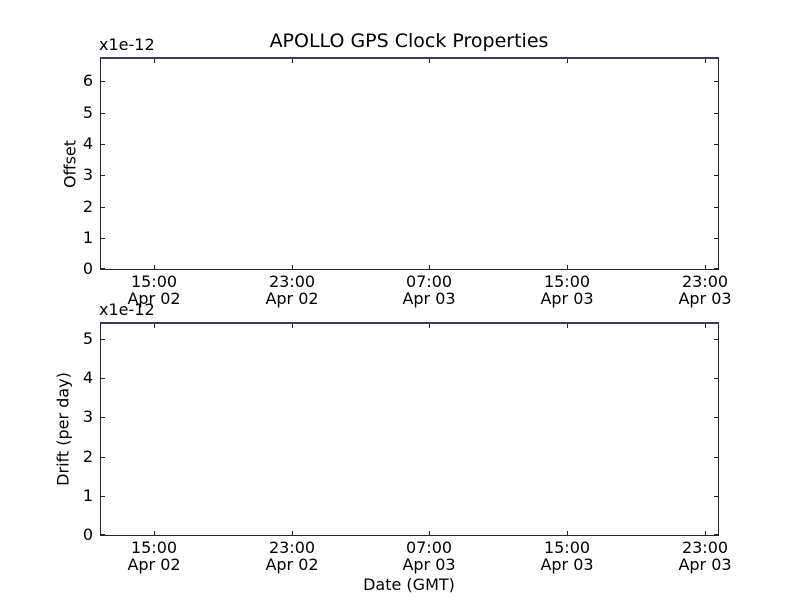 The height and width of the screenshot is (600, 800). Describe the element at coordinates (63, 429) in the screenshot. I see `y-axis-label-drift: Drift (per day)` at that location.